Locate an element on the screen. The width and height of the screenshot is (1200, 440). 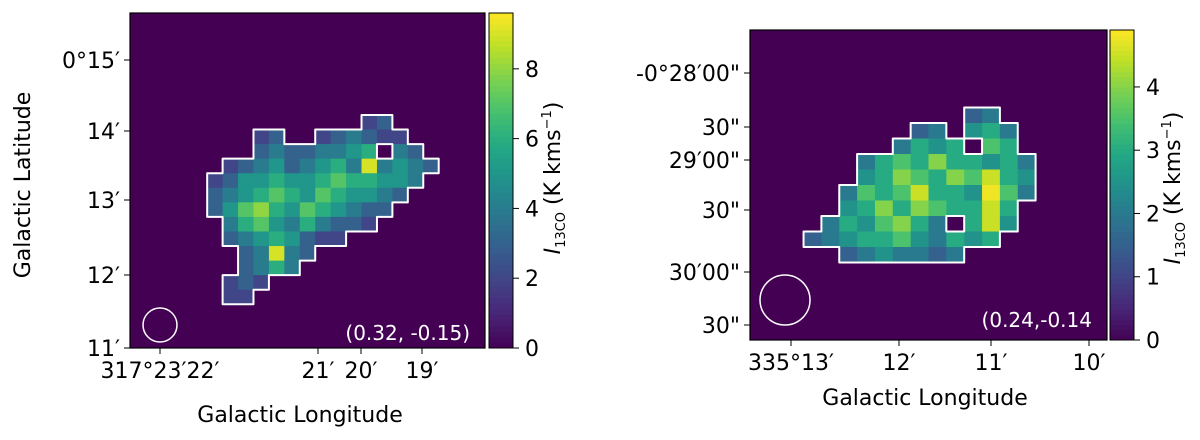
x-axis-label: Galactic Longitude is located at coordinates (299, 415).